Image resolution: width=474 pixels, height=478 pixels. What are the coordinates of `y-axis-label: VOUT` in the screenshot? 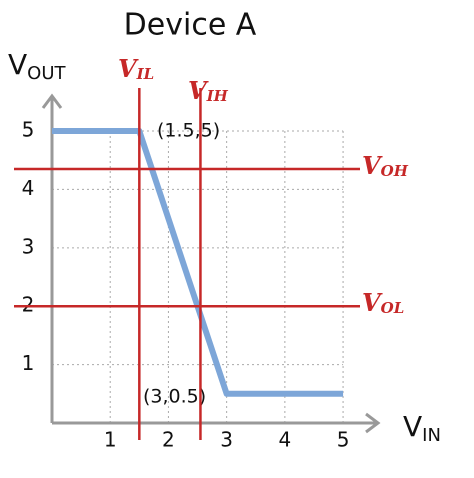 It's located at (37, 66).